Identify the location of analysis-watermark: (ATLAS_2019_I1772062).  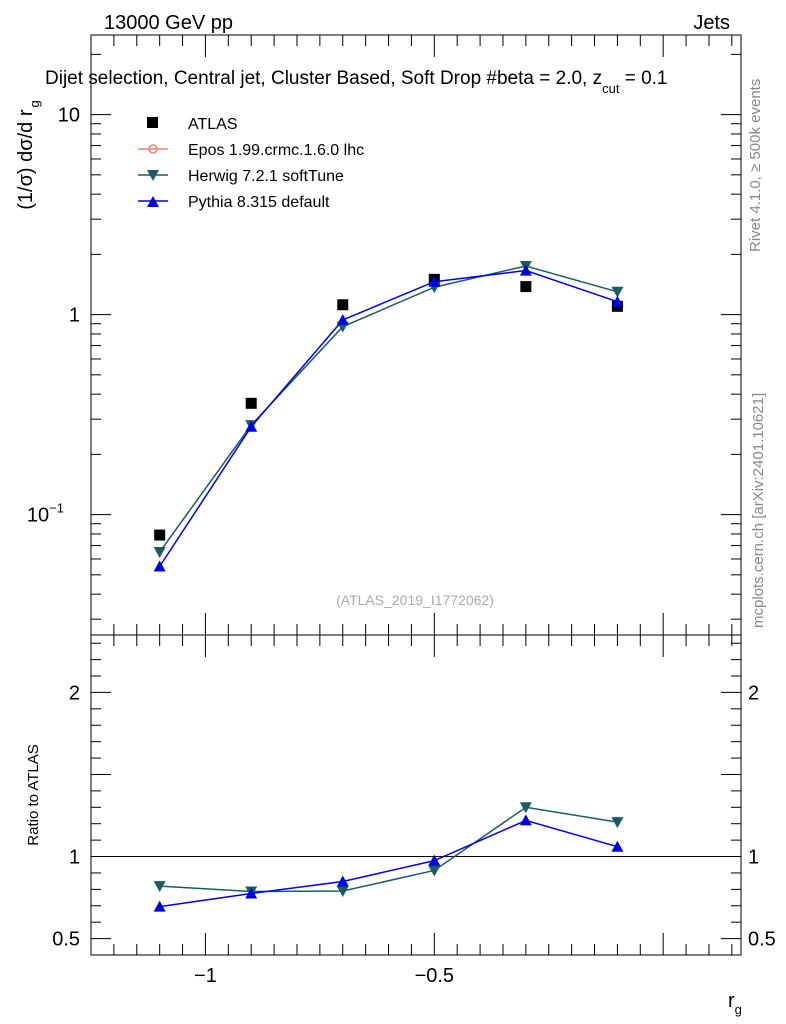
(415, 600).